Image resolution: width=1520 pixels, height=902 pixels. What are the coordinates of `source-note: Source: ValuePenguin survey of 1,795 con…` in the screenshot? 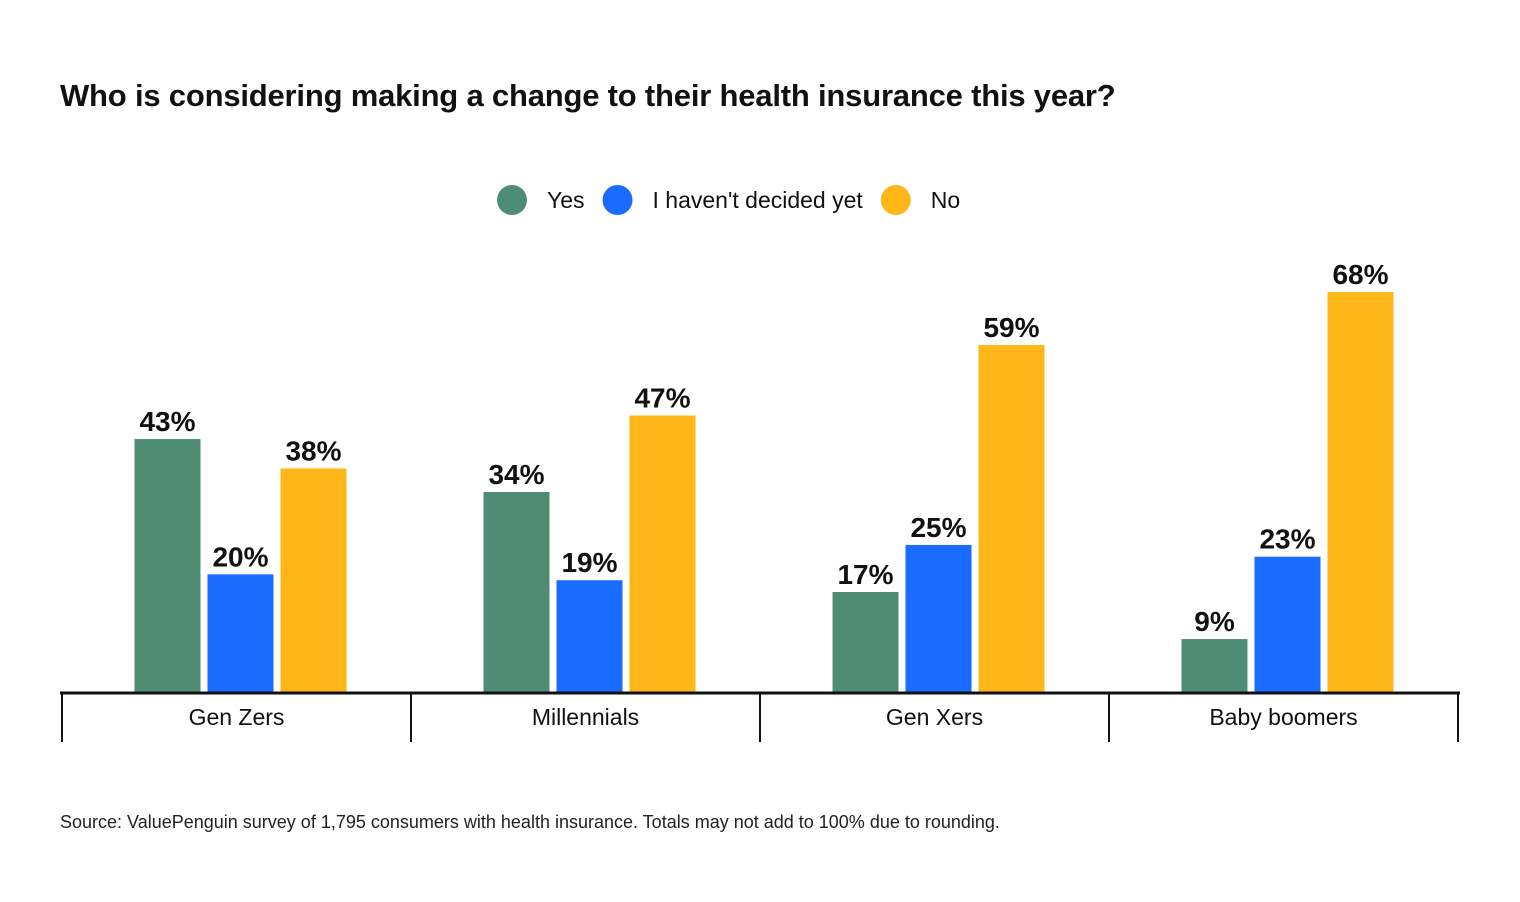 It's located at (530, 822).